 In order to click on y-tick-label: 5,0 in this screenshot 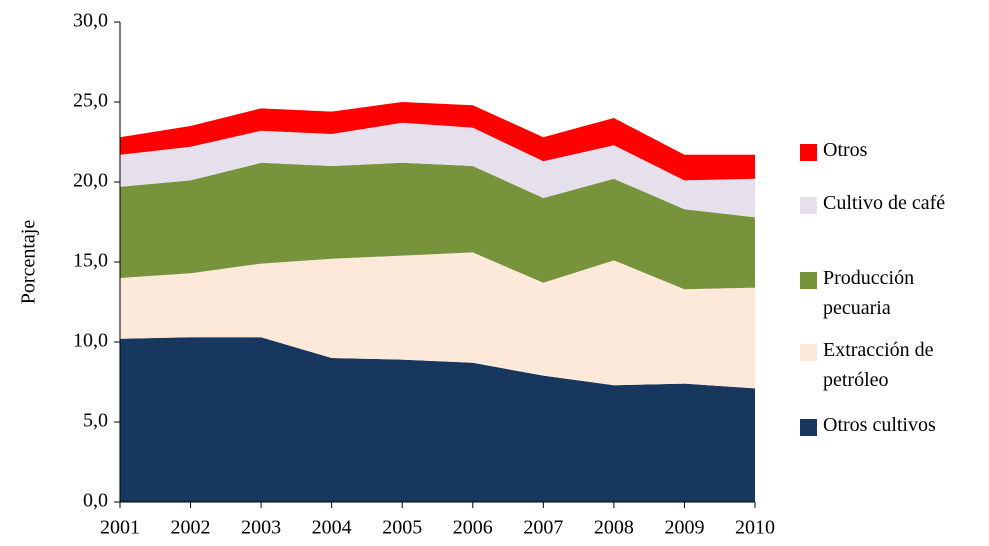, I will do `click(95, 421)`.